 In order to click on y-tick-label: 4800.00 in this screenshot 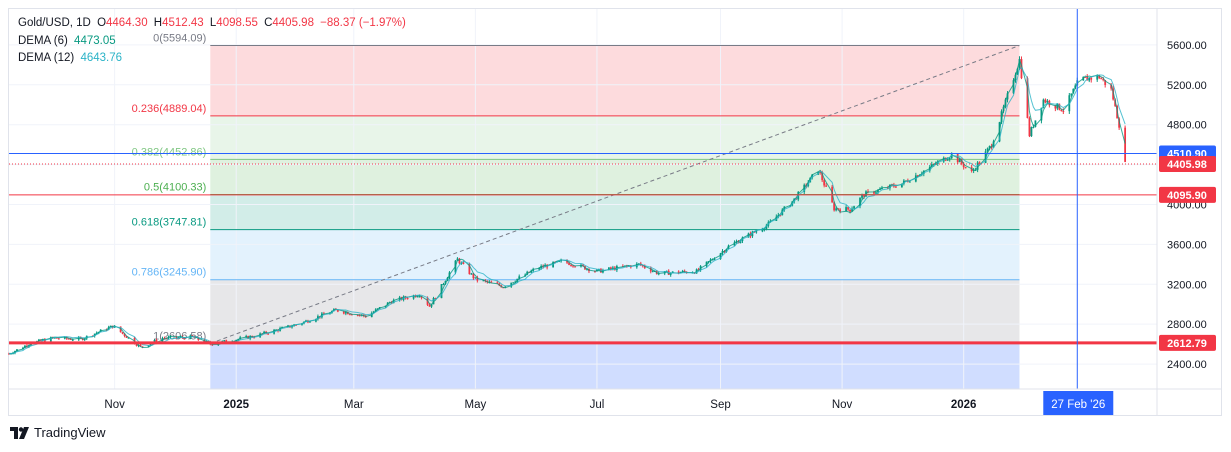, I will do `click(1187, 126)`.